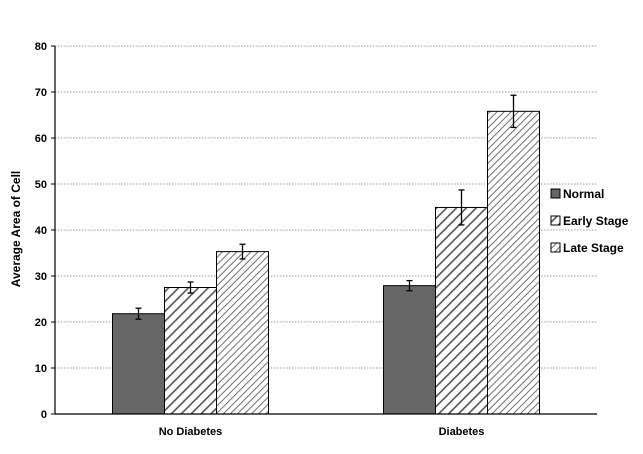 The width and height of the screenshot is (643, 454). Describe the element at coordinates (41, 93) in the screenshot. I see `y-tick-label: 70` at that location.